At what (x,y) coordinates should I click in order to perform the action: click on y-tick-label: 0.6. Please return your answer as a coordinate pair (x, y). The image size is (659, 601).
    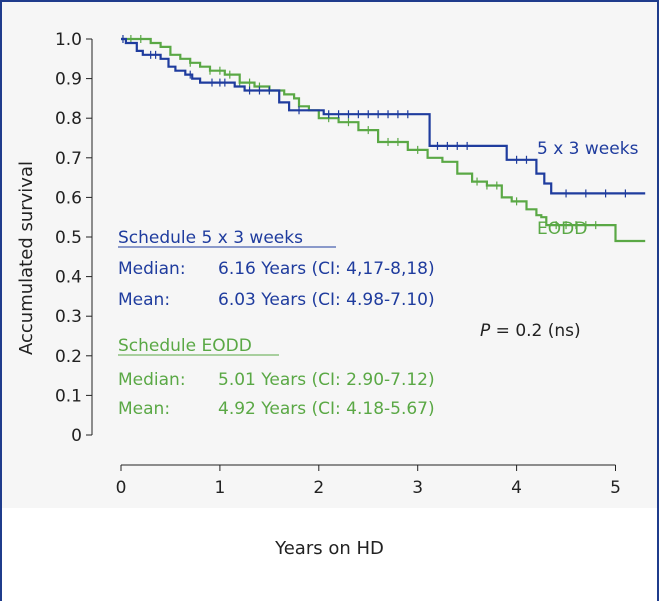
    Looking at the image, I should click on (68, 198).